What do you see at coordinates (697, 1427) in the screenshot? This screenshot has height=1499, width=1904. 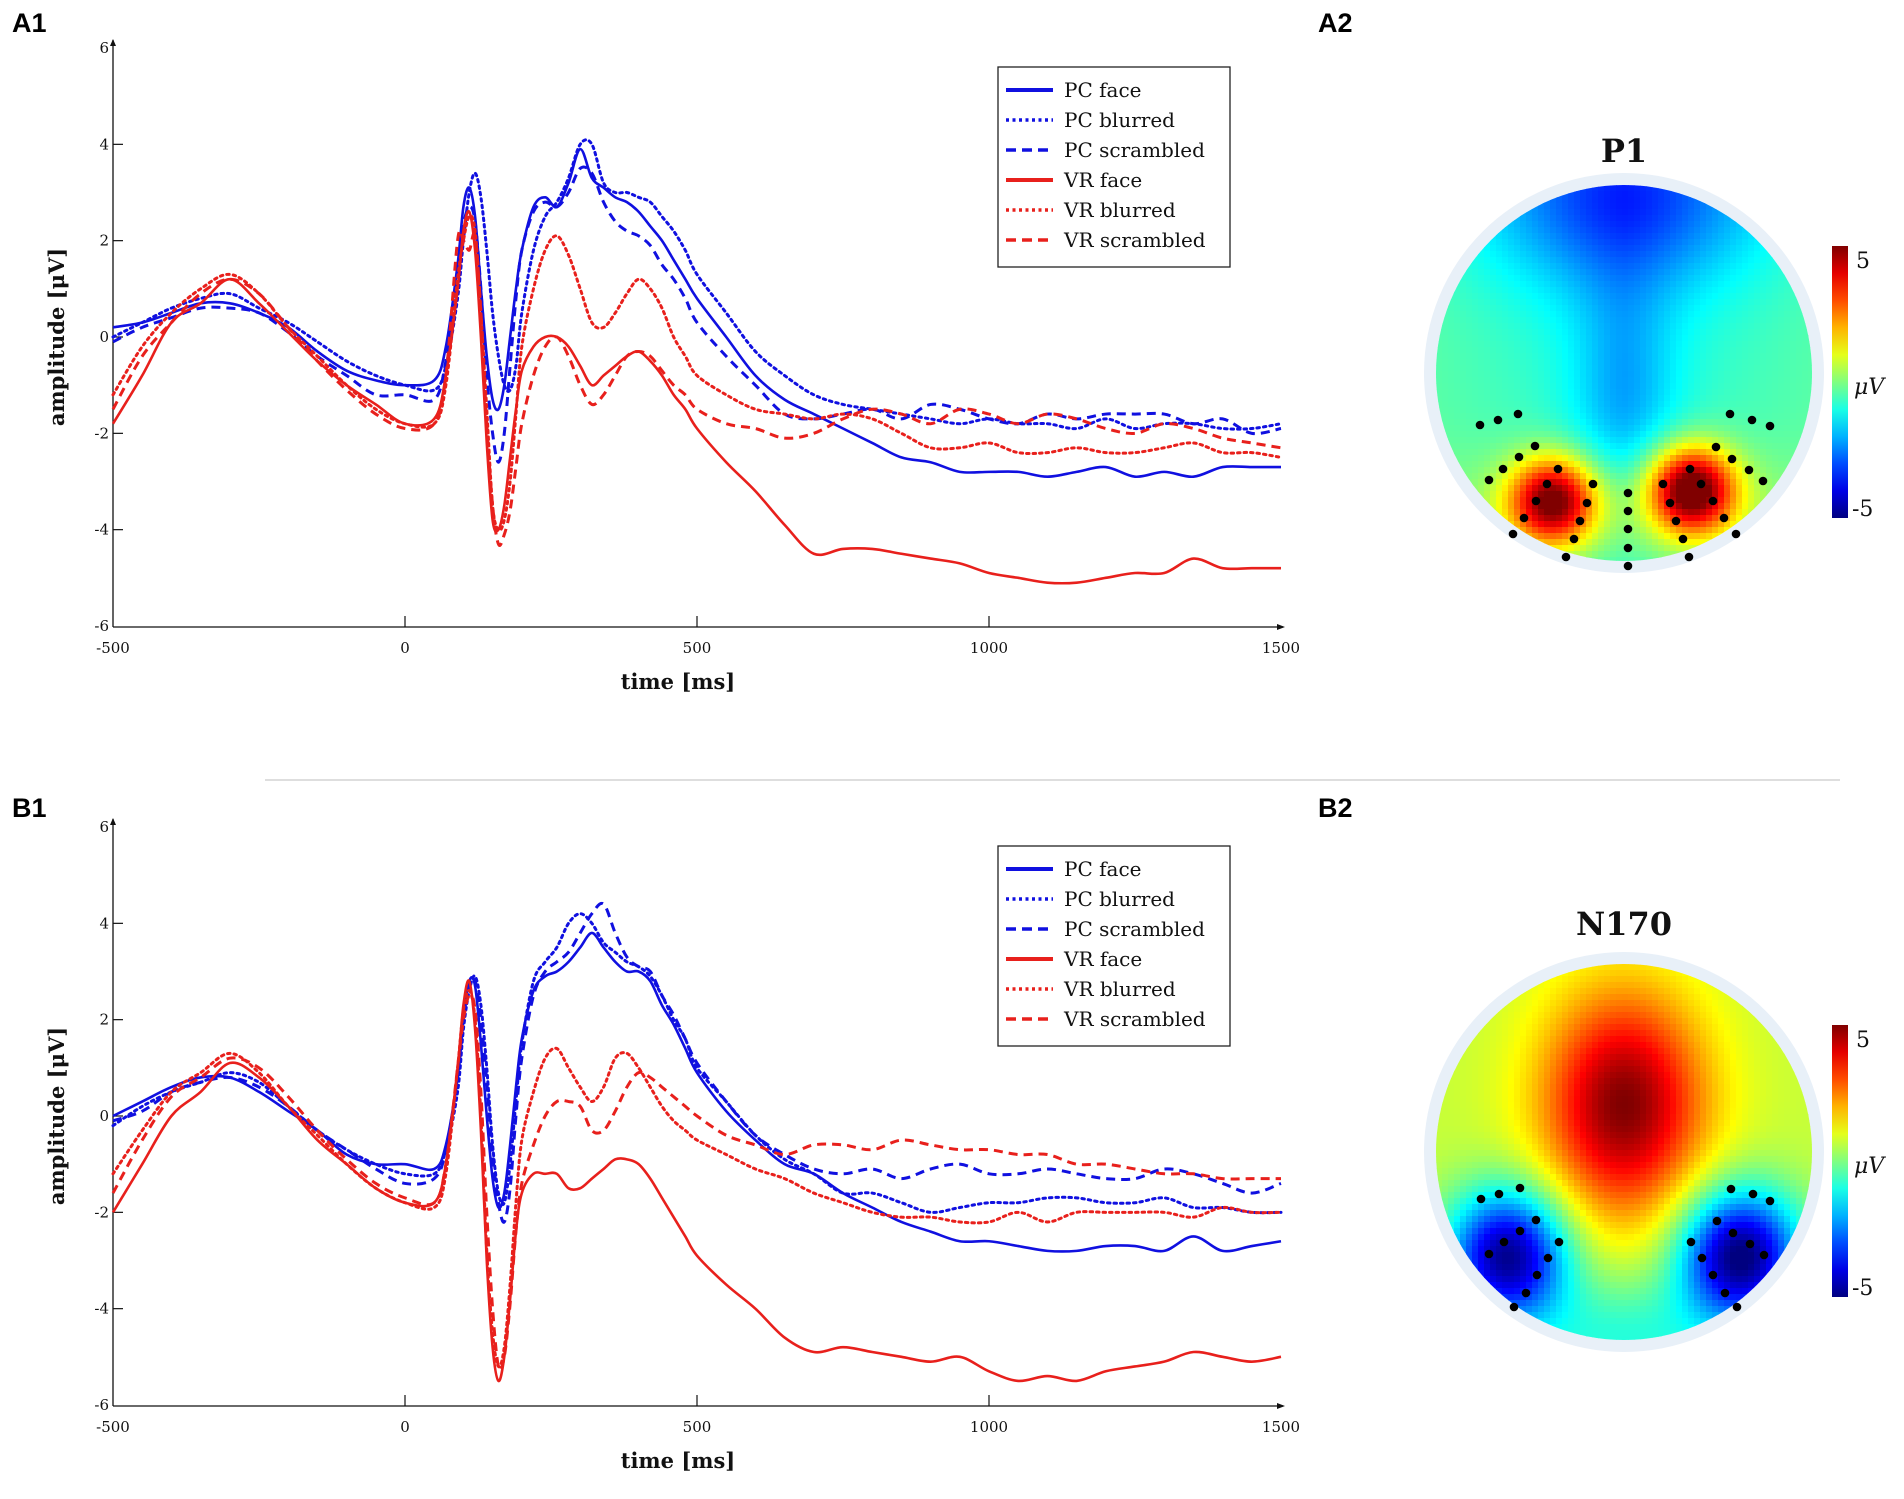 I see `x-tick-label: 500` at bounding box center [697, 1427].